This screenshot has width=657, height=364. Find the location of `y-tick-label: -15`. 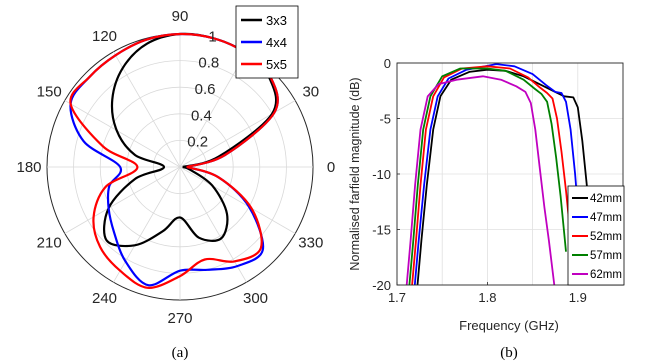

y-tick-label: -15 is located at coordinates (381, 230).